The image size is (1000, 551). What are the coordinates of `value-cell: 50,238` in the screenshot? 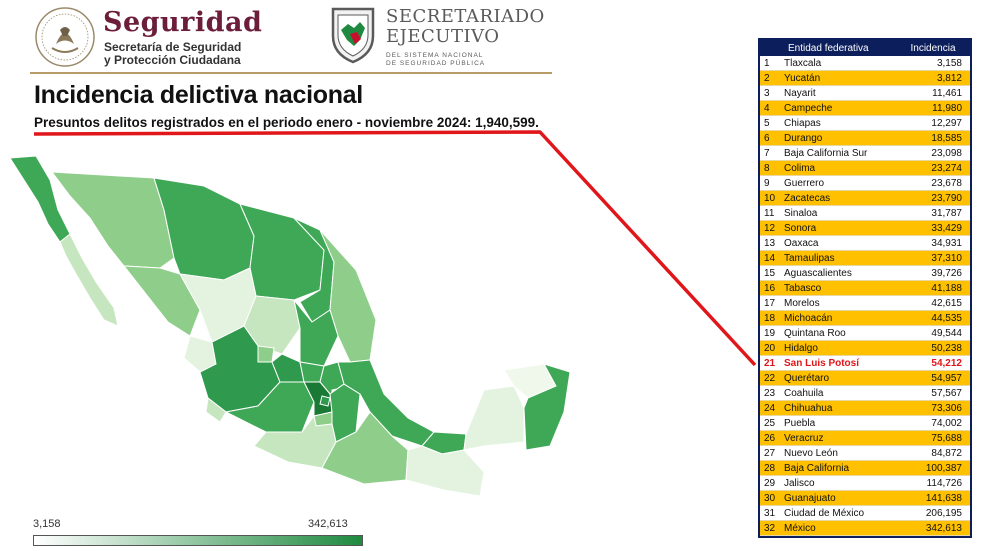 It's located at (946, 348).